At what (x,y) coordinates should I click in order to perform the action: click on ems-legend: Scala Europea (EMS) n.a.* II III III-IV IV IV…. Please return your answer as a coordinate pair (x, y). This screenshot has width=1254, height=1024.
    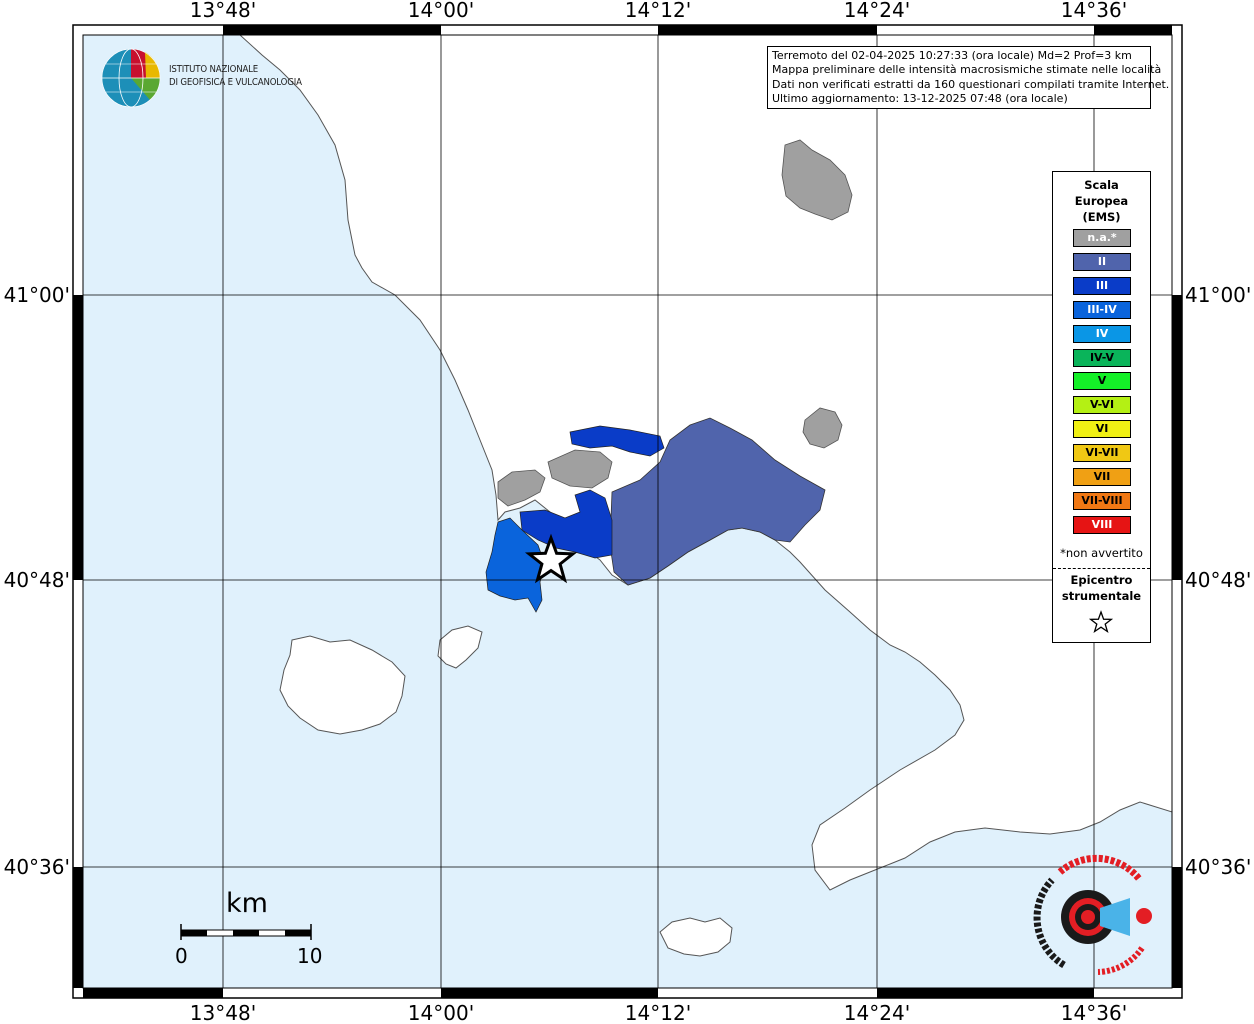
    Looking at the image, I should click on (1101, 407).